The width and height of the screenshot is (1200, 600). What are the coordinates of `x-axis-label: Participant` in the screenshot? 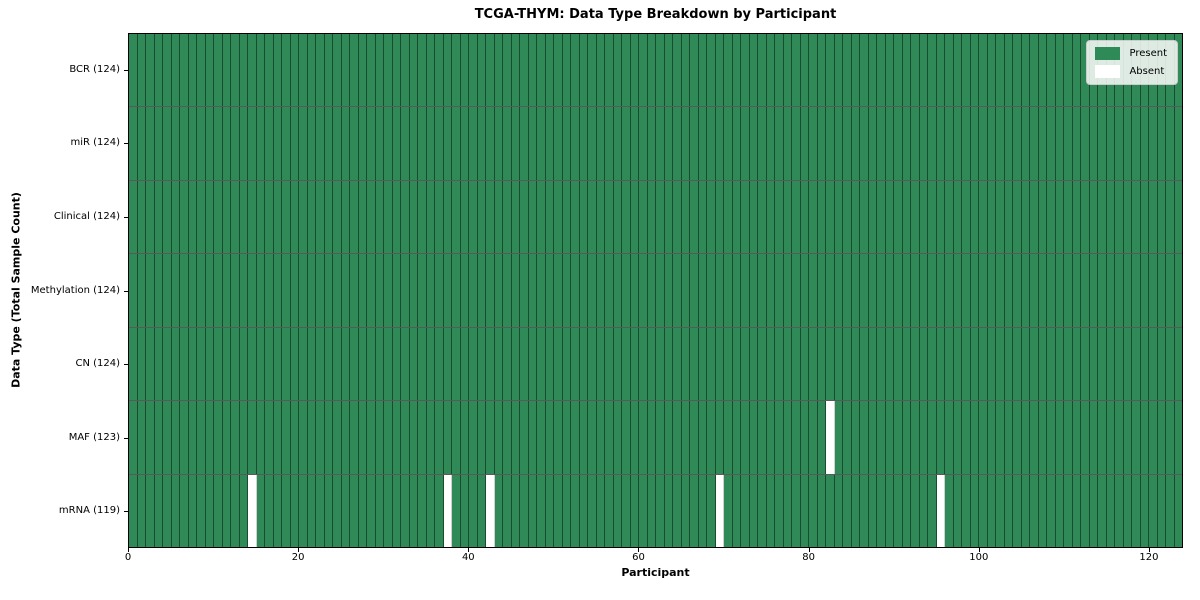 It's located at (655, 572).